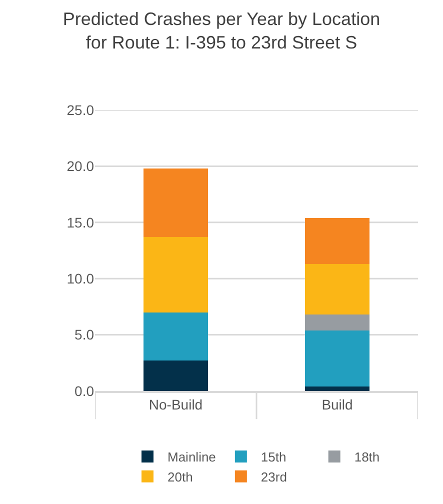 The width and height of the screenshot is (443, 504). What do you see at coordinates (273, 477) in the screenshot?
I see `legend-label: 23rd` at bounding box center [273, 477].